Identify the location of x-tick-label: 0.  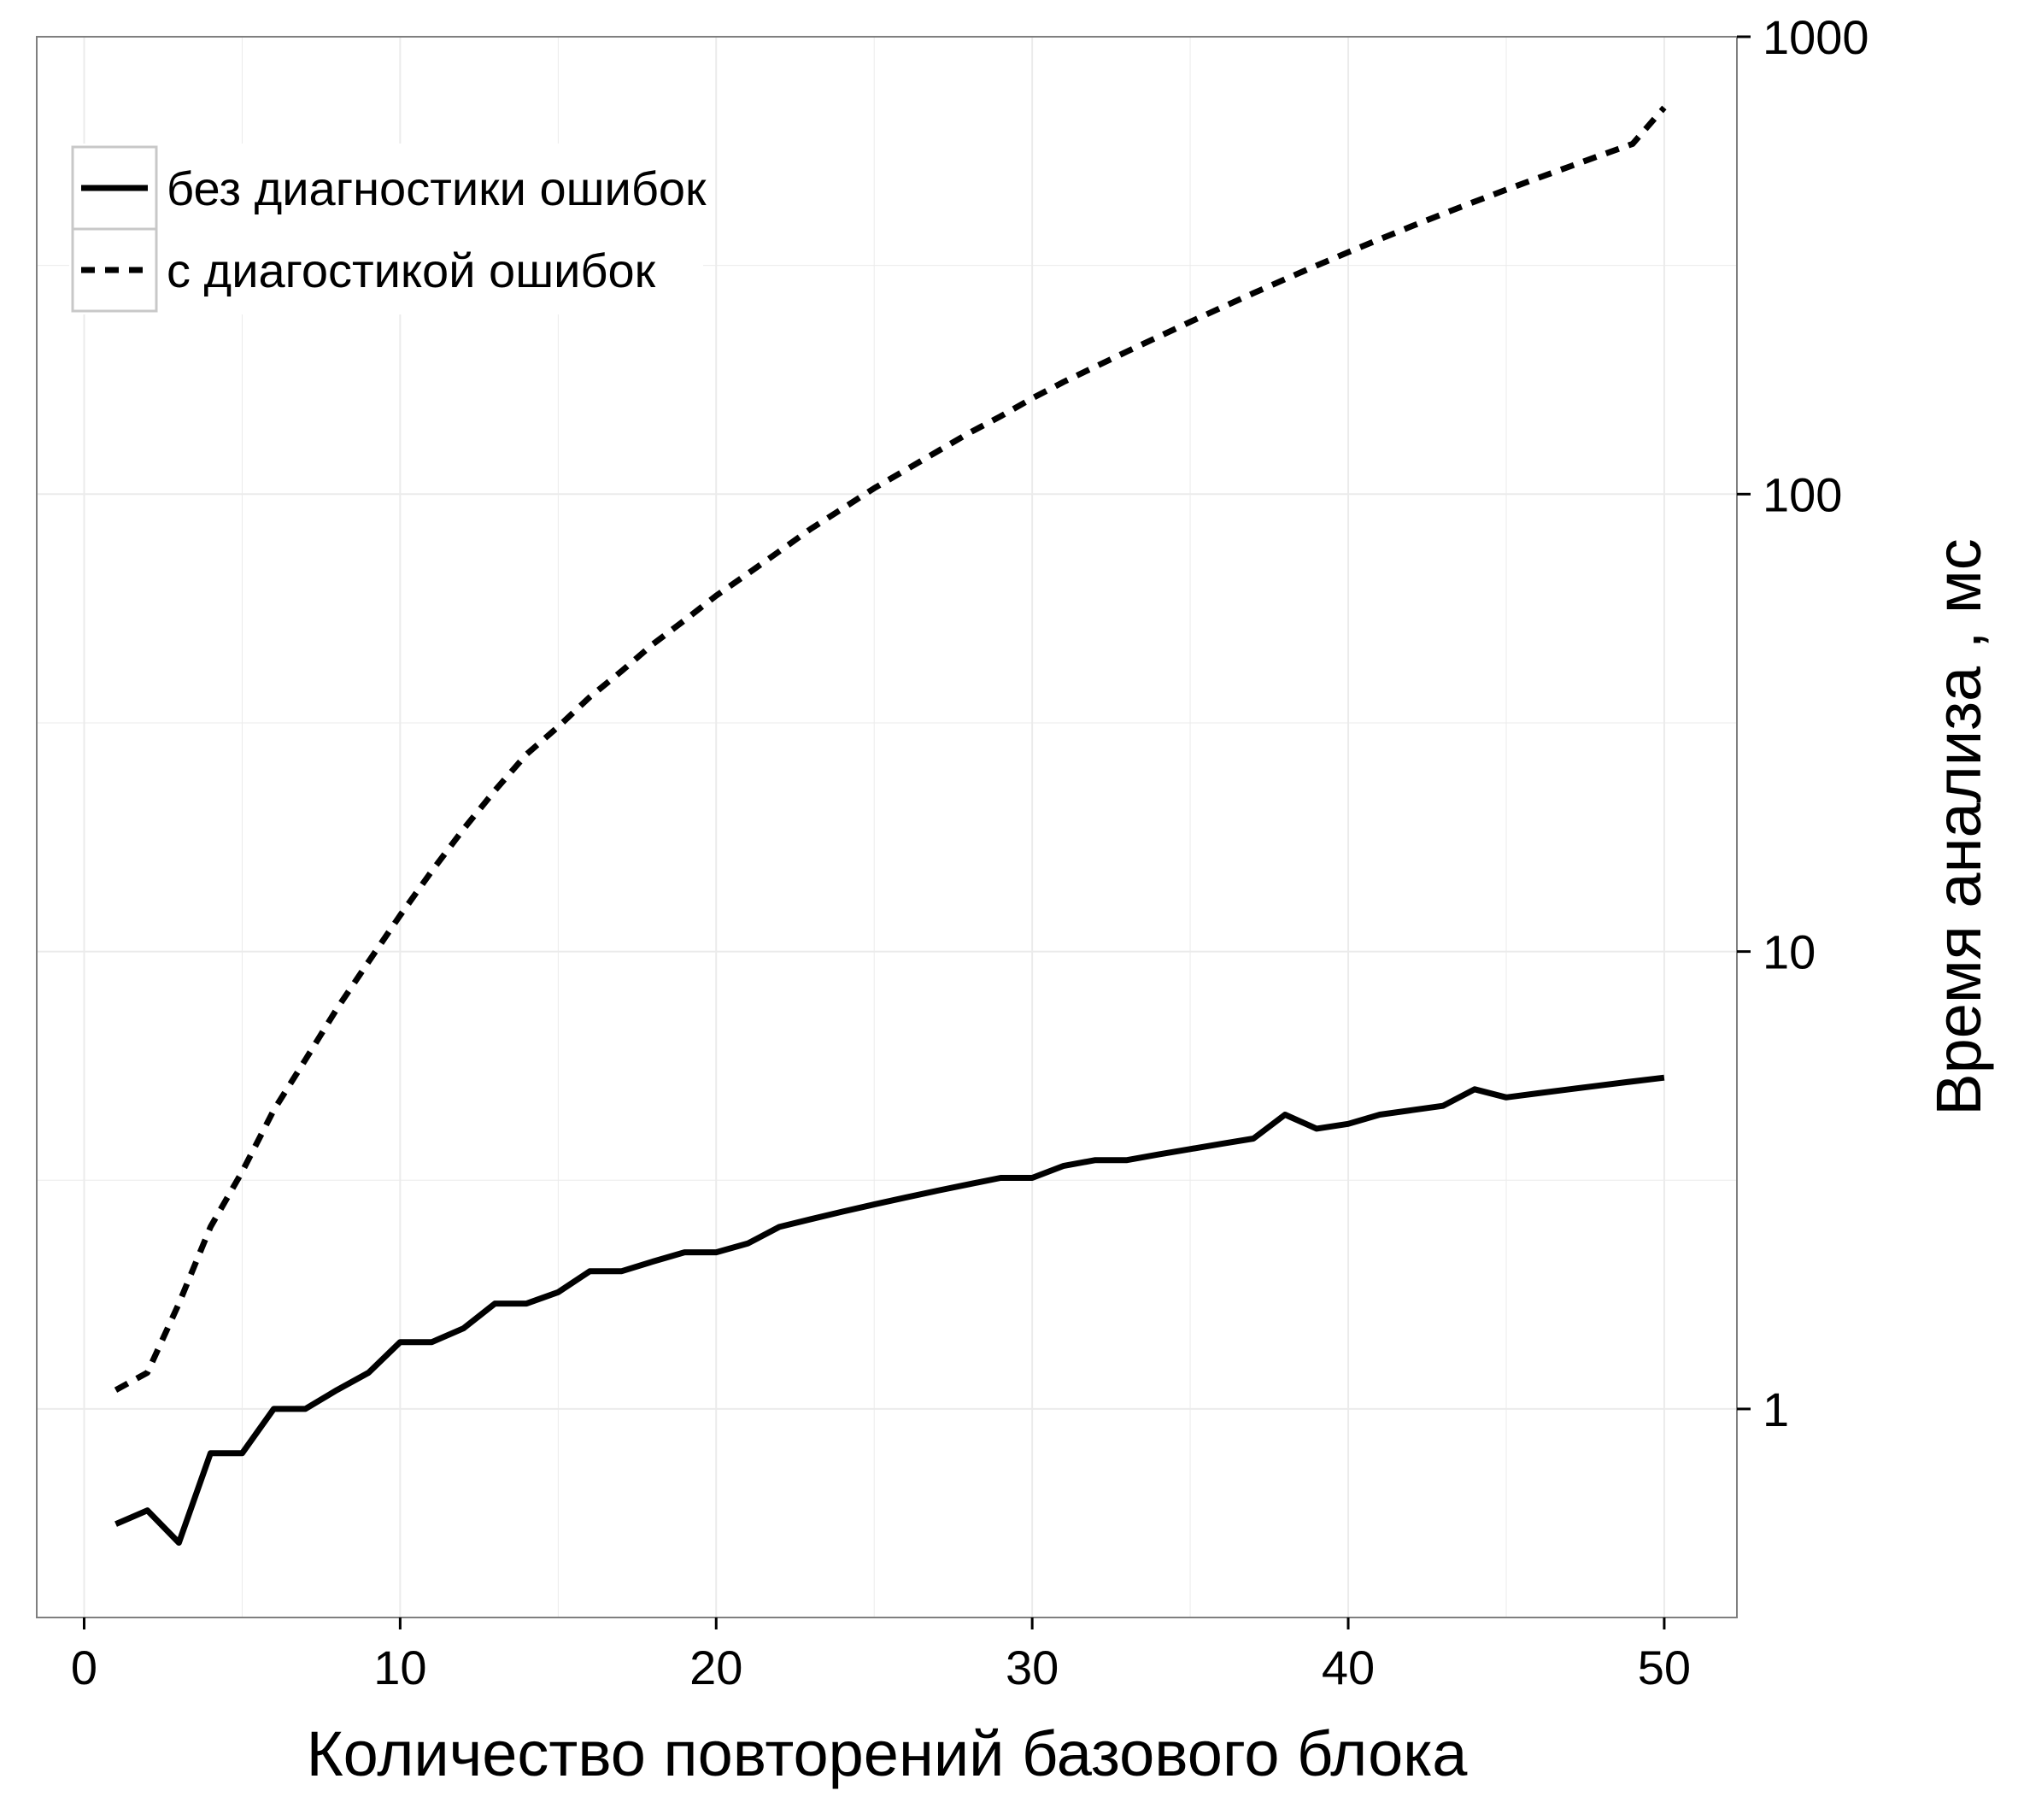
(84, 1667).